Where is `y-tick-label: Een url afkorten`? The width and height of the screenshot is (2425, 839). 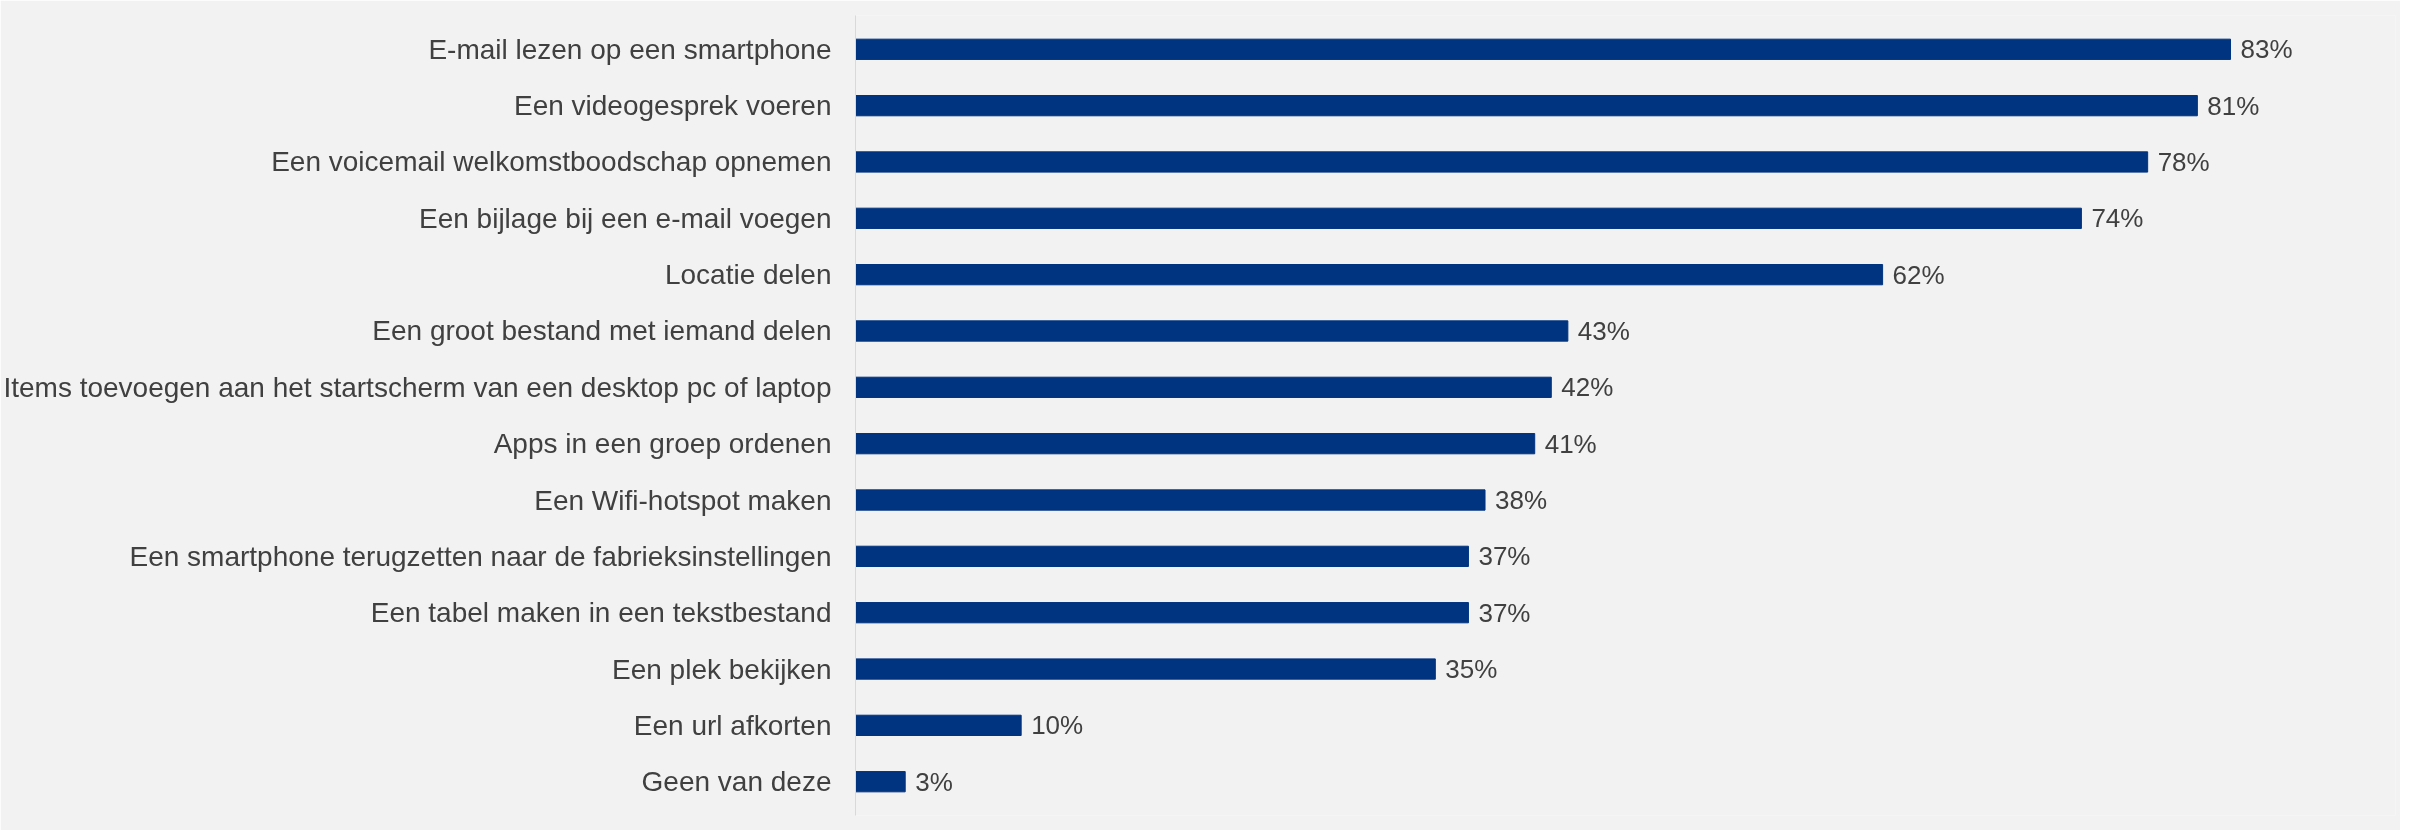
y-tick-label: Een url afkorten is located at coordinates (732, 725).